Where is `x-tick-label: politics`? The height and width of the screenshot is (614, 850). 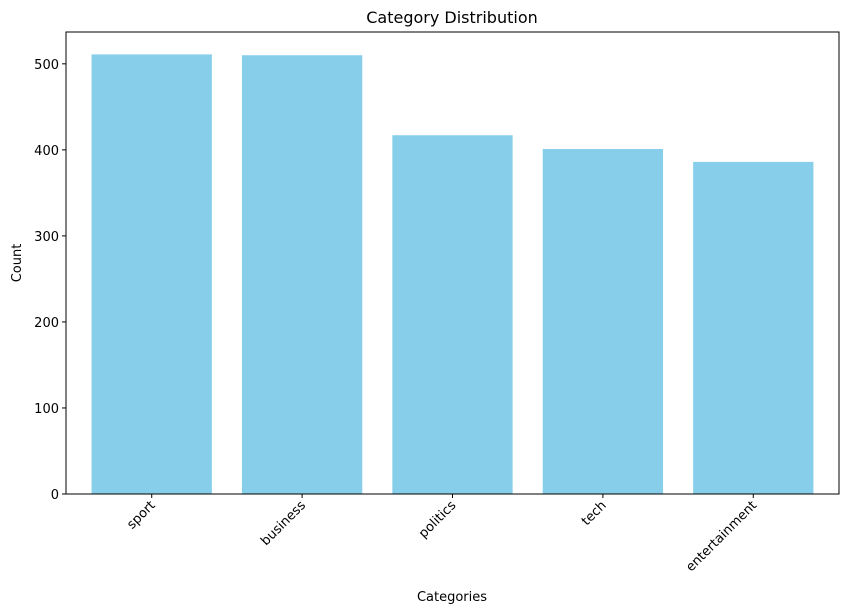 x-tick-label: politics is located at coordinates (437, 519).